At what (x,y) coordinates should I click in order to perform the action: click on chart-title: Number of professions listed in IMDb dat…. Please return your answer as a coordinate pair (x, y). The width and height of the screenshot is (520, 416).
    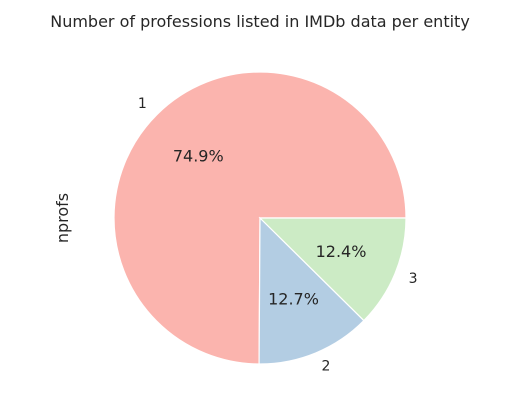
    Looking at the image, I should click on (260, 21).